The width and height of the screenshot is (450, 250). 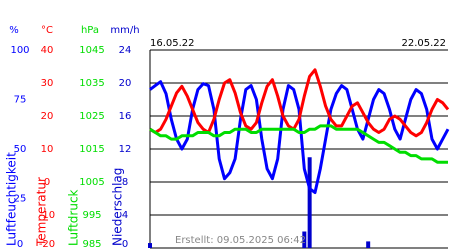 What do you see at coordinates (125, 182) in the screenshot?
I see `y-tick-label: 8` at bounding box center [125, 182].